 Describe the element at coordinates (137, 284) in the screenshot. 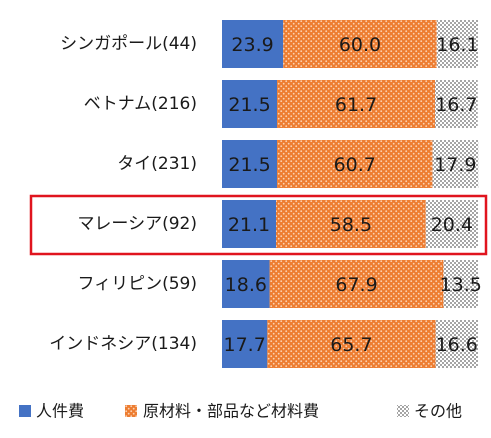

I see `category-label: フィリピン(59)` at that location.